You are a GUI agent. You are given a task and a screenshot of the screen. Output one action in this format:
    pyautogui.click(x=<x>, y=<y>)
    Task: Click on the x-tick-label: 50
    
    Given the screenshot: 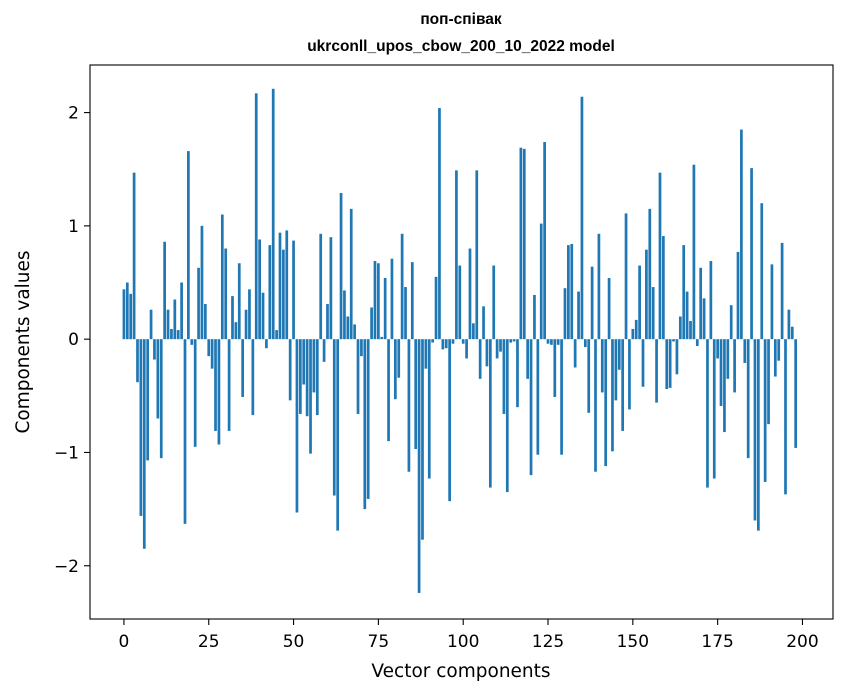 What is the action you would take?
    pyautogui.click(x=294, y=642)
    